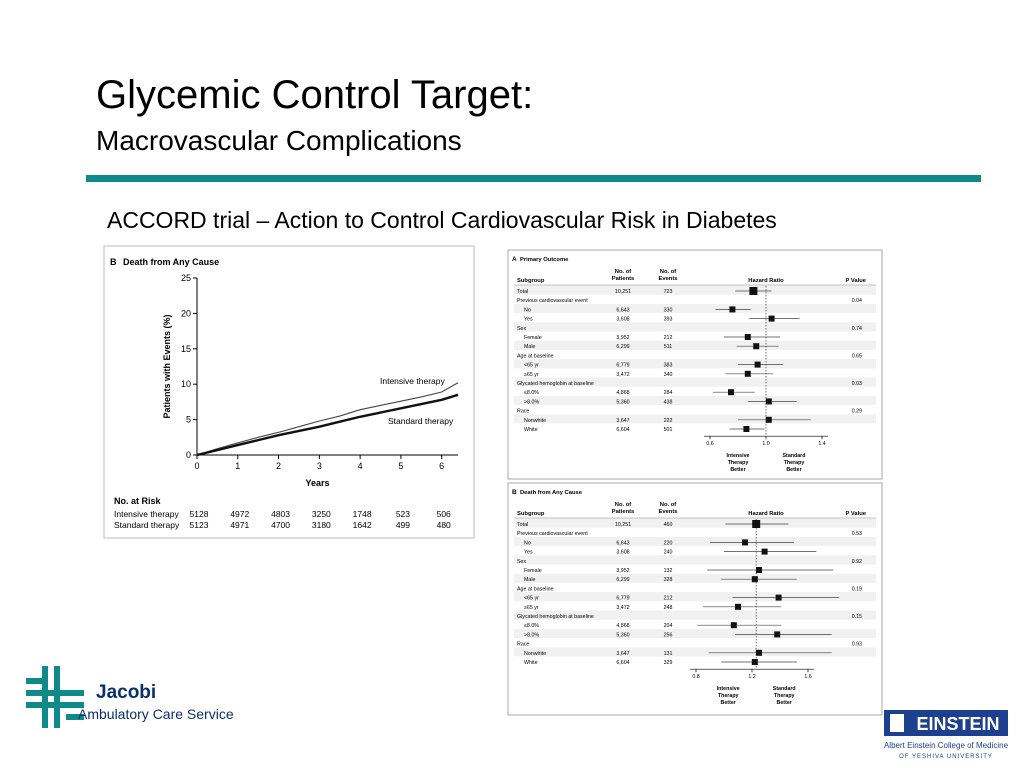 The image size is (1024, 768). Describe the element at coordinates (668, 421) in the screenshot. I see `events: 222` at that location.